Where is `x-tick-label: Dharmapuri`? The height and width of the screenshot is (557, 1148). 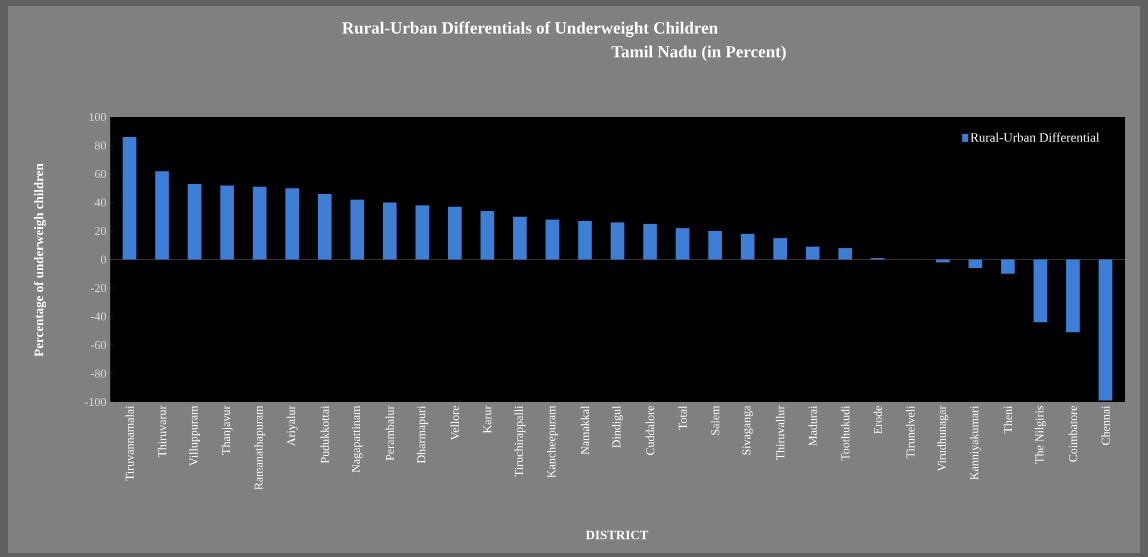
x-tick-label: Dharmapuri is located at coordinates (422, 434).